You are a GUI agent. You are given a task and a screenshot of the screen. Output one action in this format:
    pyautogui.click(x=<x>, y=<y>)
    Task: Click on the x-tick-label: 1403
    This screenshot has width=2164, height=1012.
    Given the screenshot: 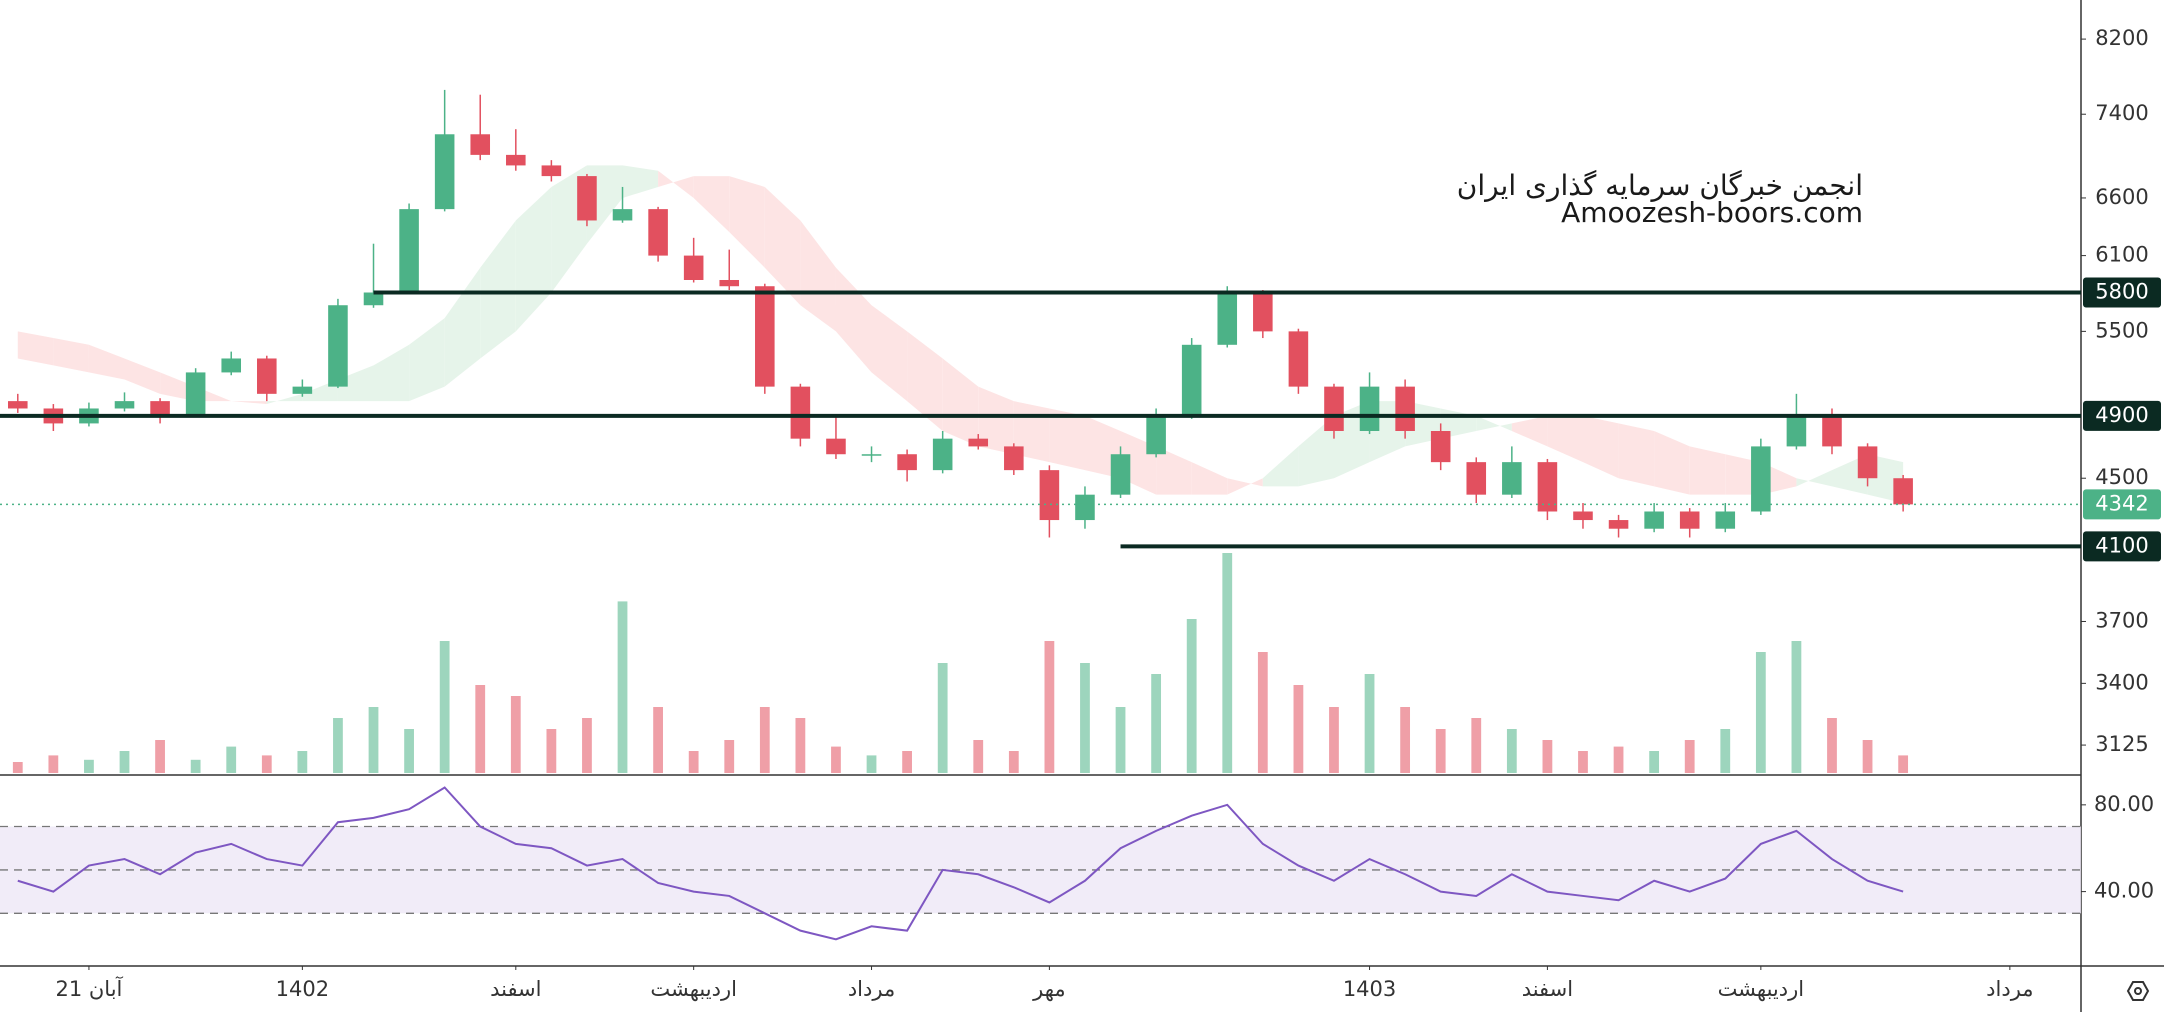 What is the action you would take?
    pyautogui.click(x=1369, y=989)
    